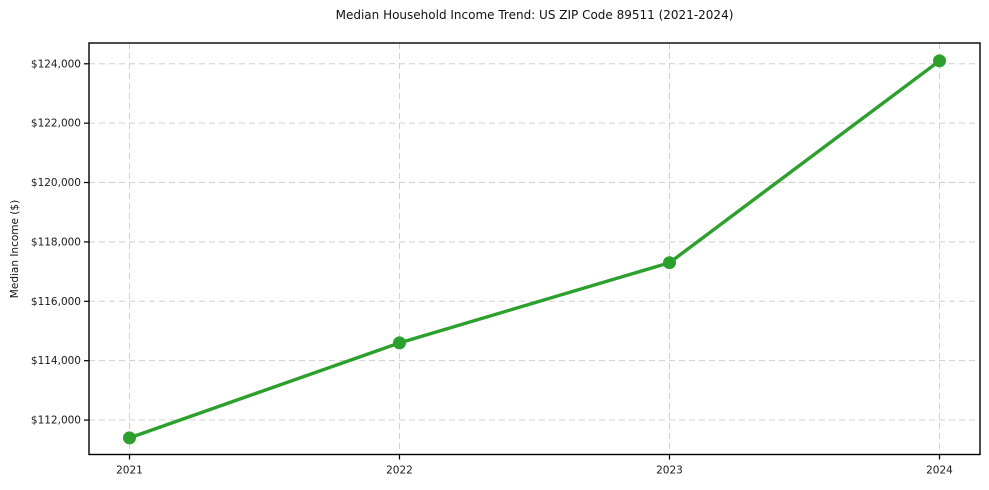 Image resolution: width=989 pixels, height=490 pixels. I want to click on x-tick-label: 2021, so click(129, 471).